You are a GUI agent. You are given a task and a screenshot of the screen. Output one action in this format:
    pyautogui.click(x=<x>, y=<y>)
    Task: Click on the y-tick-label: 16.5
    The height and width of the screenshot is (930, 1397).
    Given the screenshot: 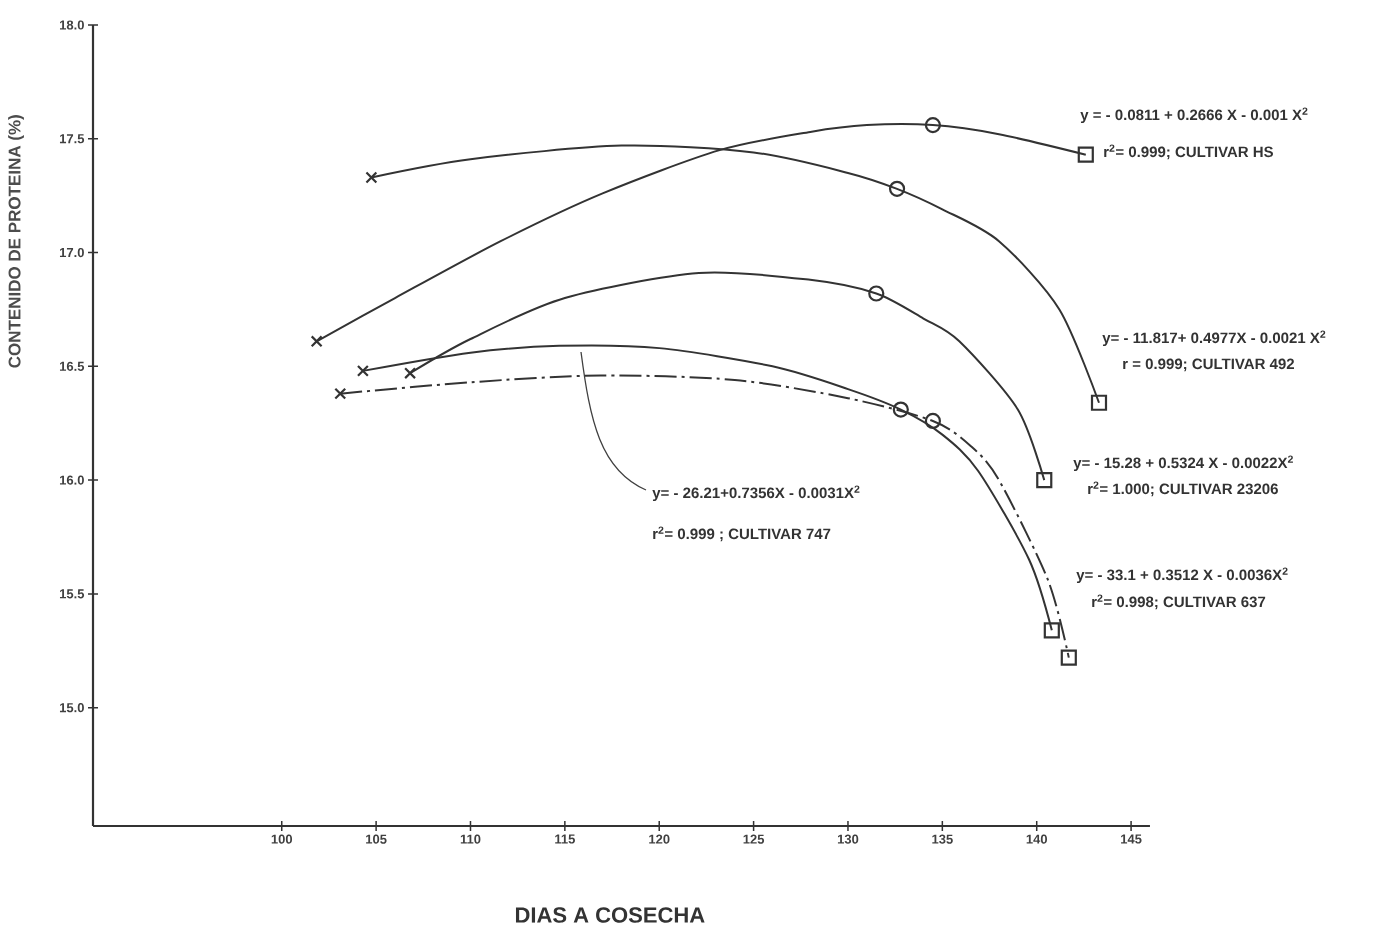 What is the action you would take?
    pyautogui.click(x=72, y=366)
    